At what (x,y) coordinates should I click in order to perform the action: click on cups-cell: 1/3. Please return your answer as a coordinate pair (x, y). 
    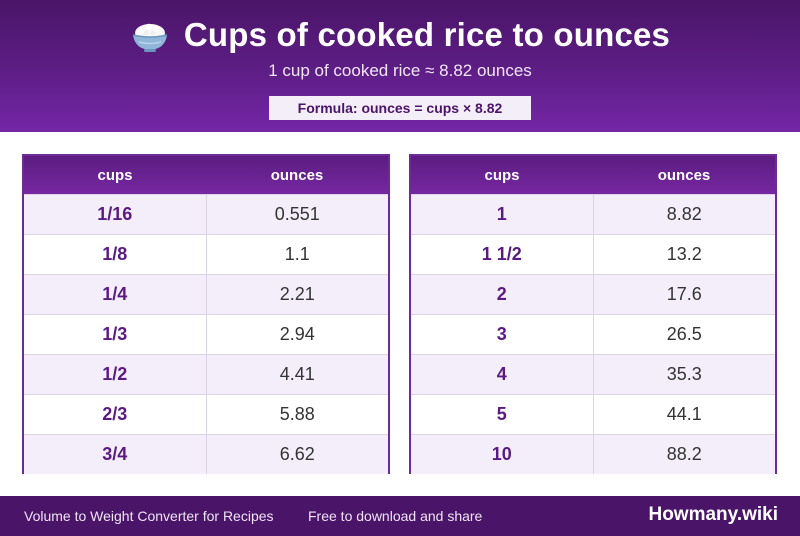
    Looking at the image, I should click on (115, 334).